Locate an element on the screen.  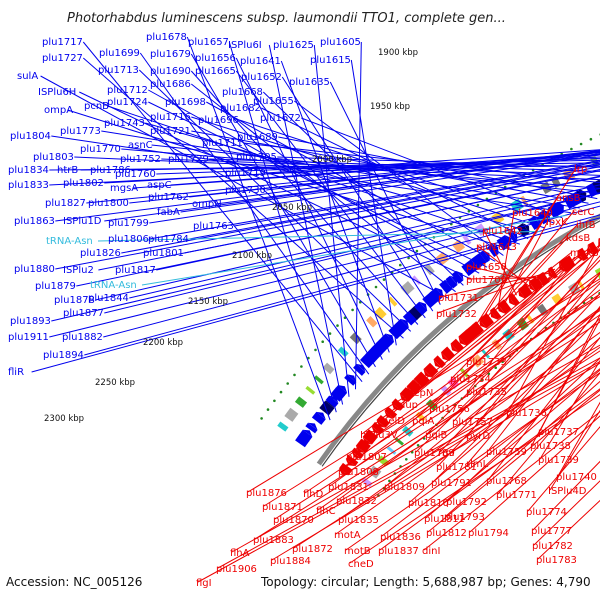
reverse-gene-label: plu1736 is located at coordinates (526, 413).